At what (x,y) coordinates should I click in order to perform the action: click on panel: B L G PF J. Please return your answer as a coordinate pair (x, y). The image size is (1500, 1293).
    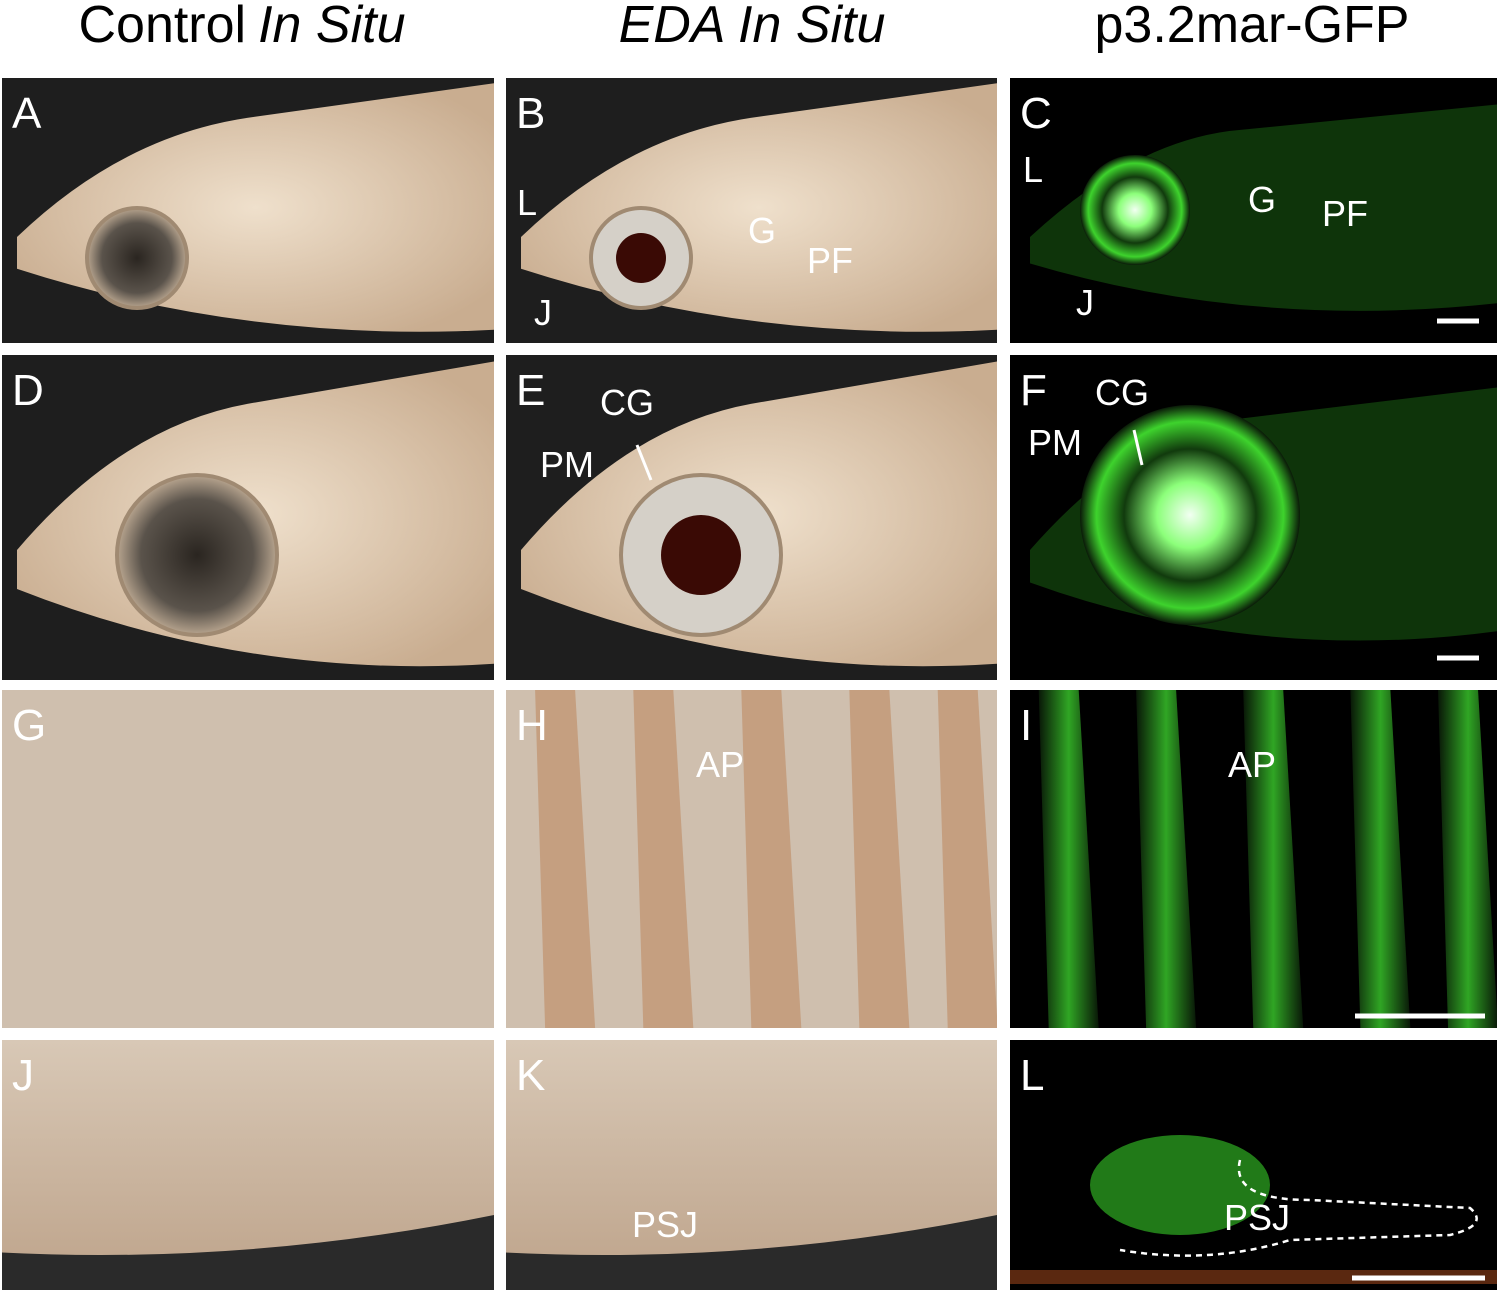
    Looking at the image, I should click on (751, 210).